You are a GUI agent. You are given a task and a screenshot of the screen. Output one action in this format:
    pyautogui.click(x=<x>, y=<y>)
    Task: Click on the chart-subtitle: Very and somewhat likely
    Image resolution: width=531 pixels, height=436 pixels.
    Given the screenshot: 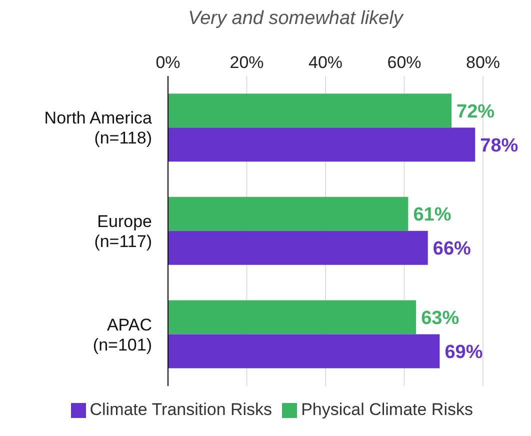 What is the action you would take?
    pyautogui.click(x=296, y=19)
    